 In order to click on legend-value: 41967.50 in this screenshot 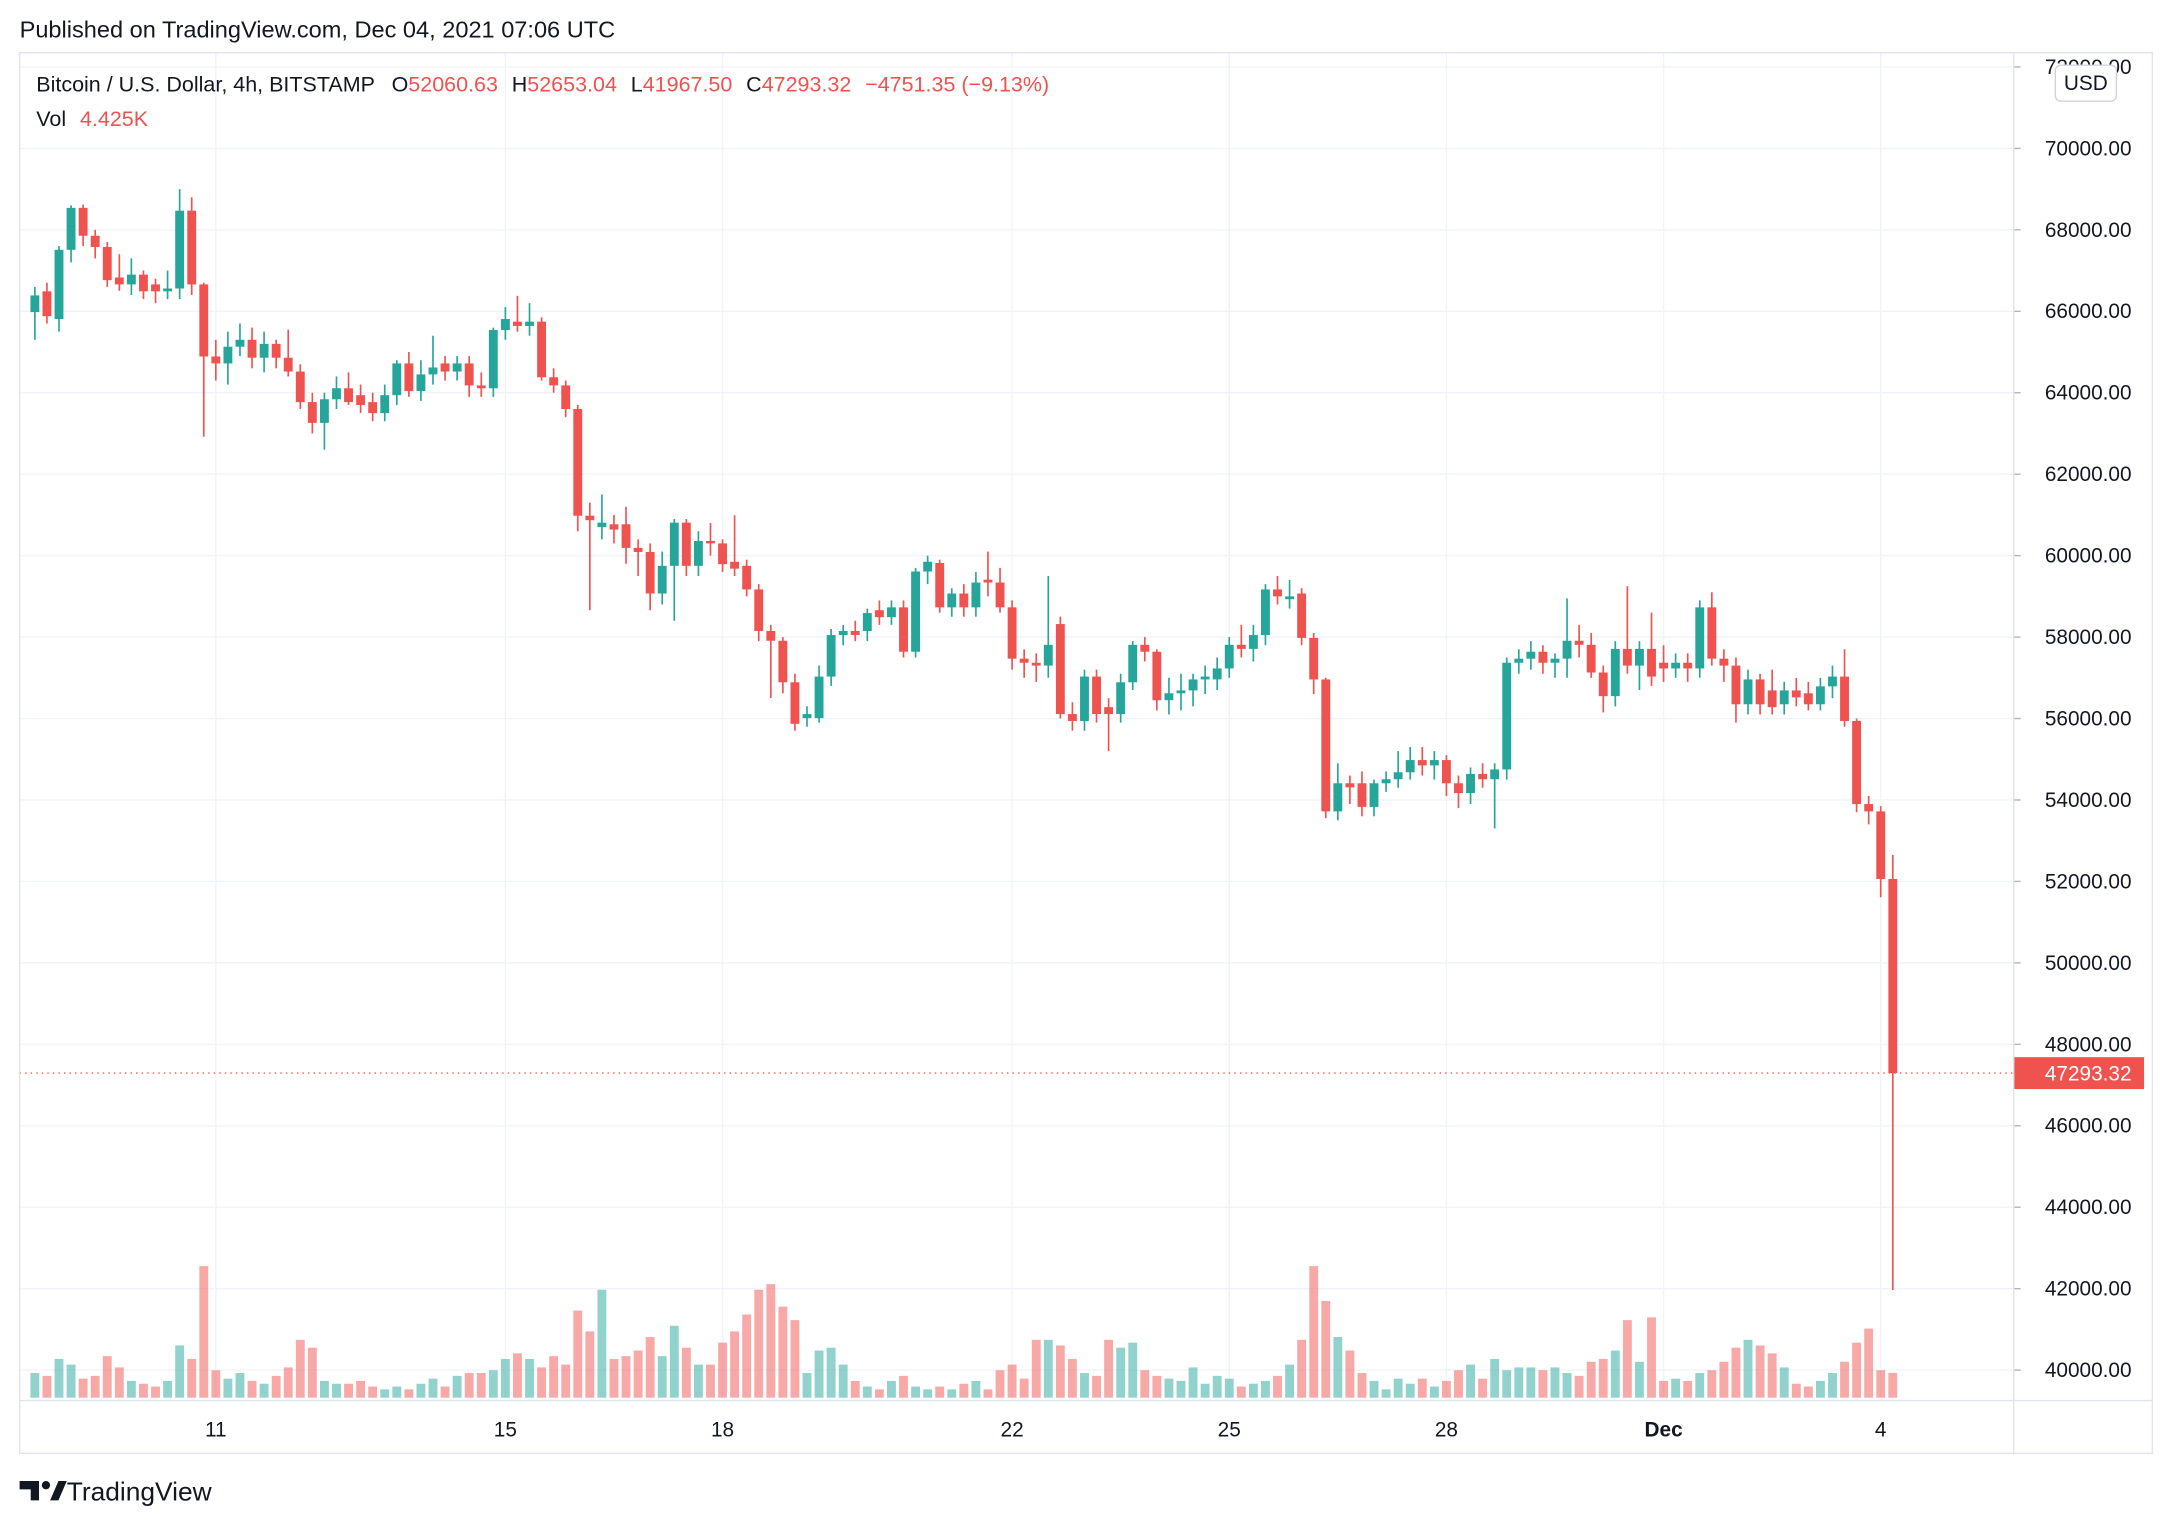, I will do `click(688, 85)`.